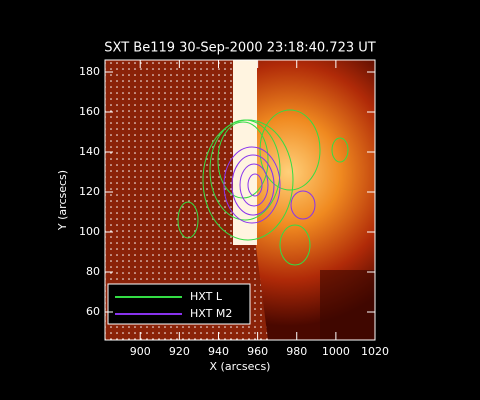 This screenshot has height=400, width=480. I want to click on y-tick-label: 60, so click(93, 311).